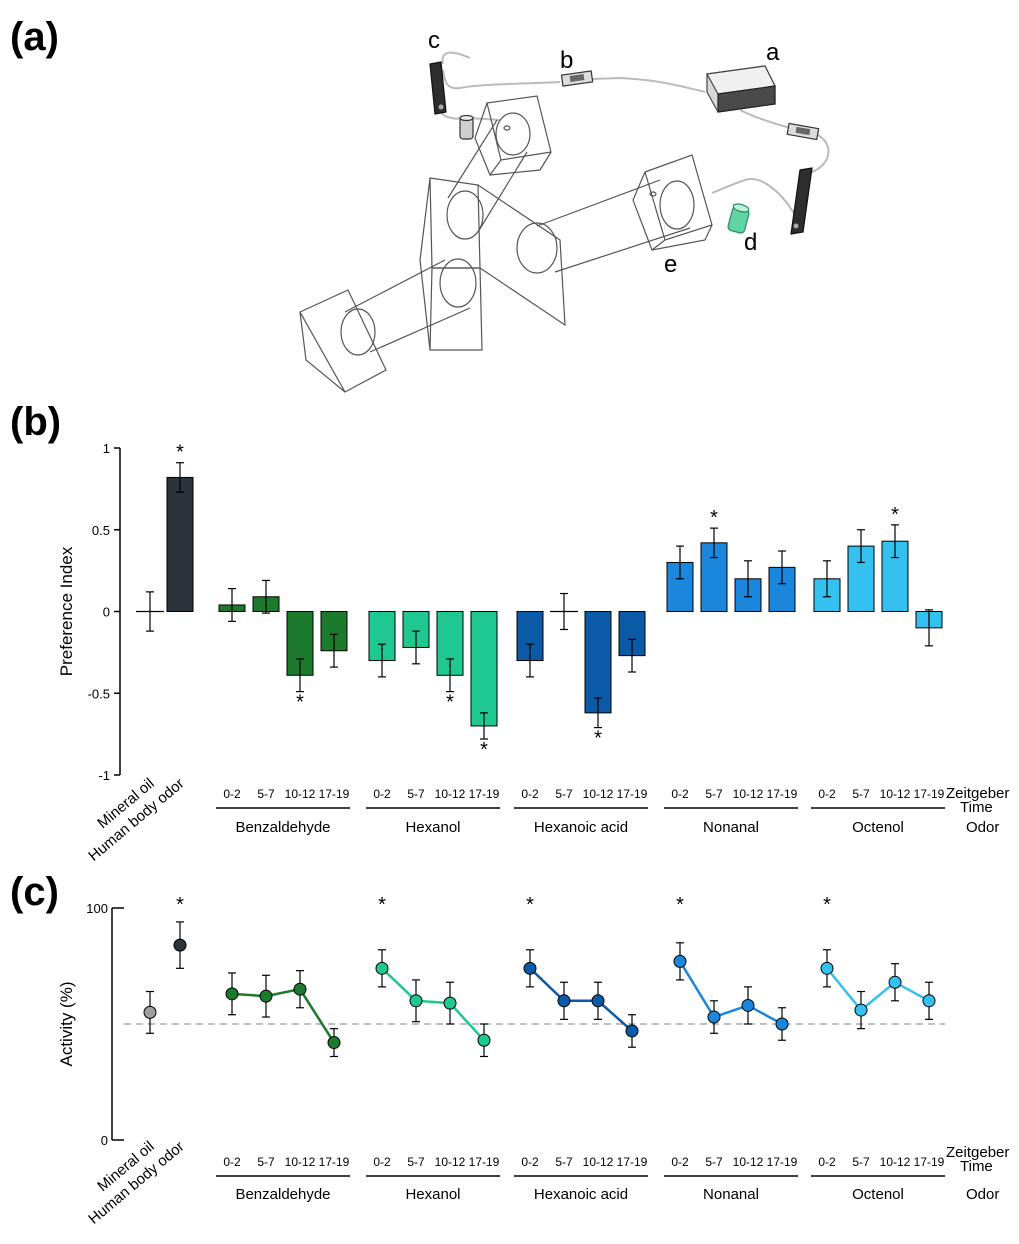  What do you see at coordinates (598, 662) in the screenshot?
I see `group-2-pt-2-bar` at bounding box center [598, 662].